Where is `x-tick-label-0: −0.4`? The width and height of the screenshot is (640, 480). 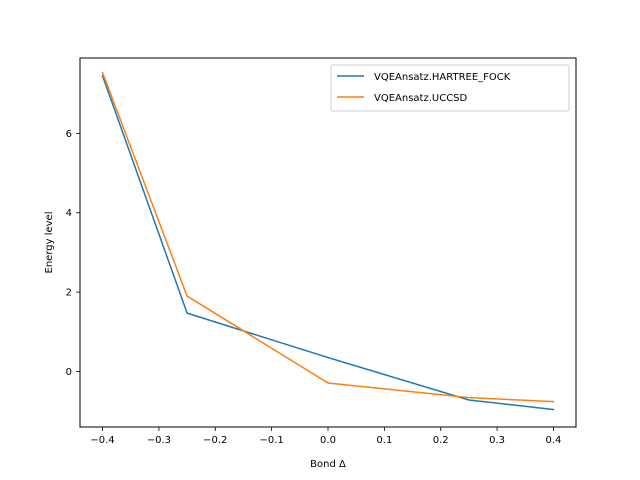
x-tick-label-0: −0.4 is located at coordinates (102, 440).